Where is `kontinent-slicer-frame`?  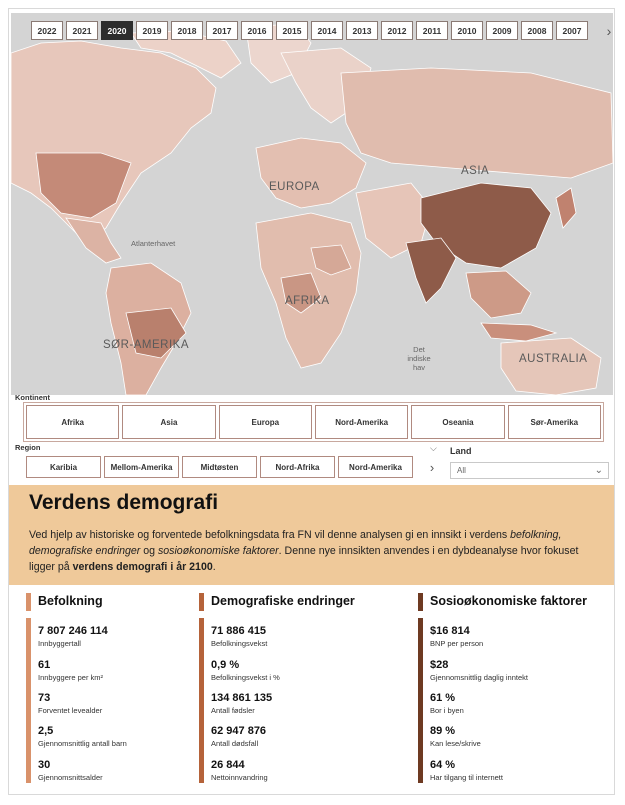 kontinent-slicer-frame is located at coordinates (313, 422).